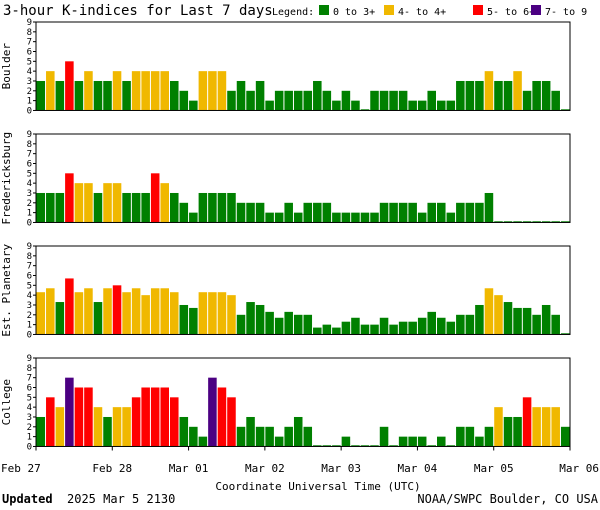 Image resolution: width=600 pixels, height=510 pixels. I want to click on chart-title: 3-hour K-indices for Last 7 days, so click(138, 11).